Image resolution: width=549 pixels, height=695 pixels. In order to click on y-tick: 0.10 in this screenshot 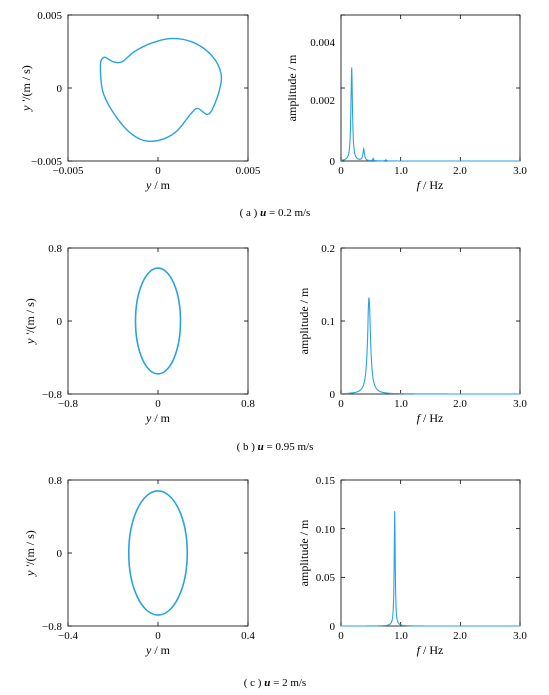, I will do `click(326, 530)`.